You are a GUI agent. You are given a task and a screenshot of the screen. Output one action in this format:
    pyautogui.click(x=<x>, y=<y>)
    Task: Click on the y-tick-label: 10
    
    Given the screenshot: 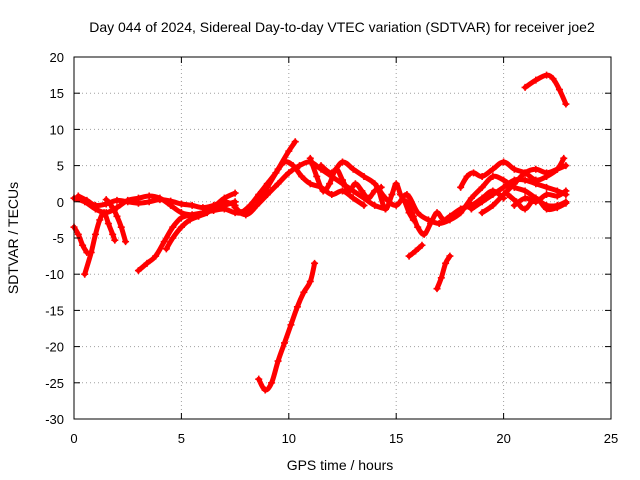 What is the action you would take?
    pyautogui.click(x=57, y=129)
    